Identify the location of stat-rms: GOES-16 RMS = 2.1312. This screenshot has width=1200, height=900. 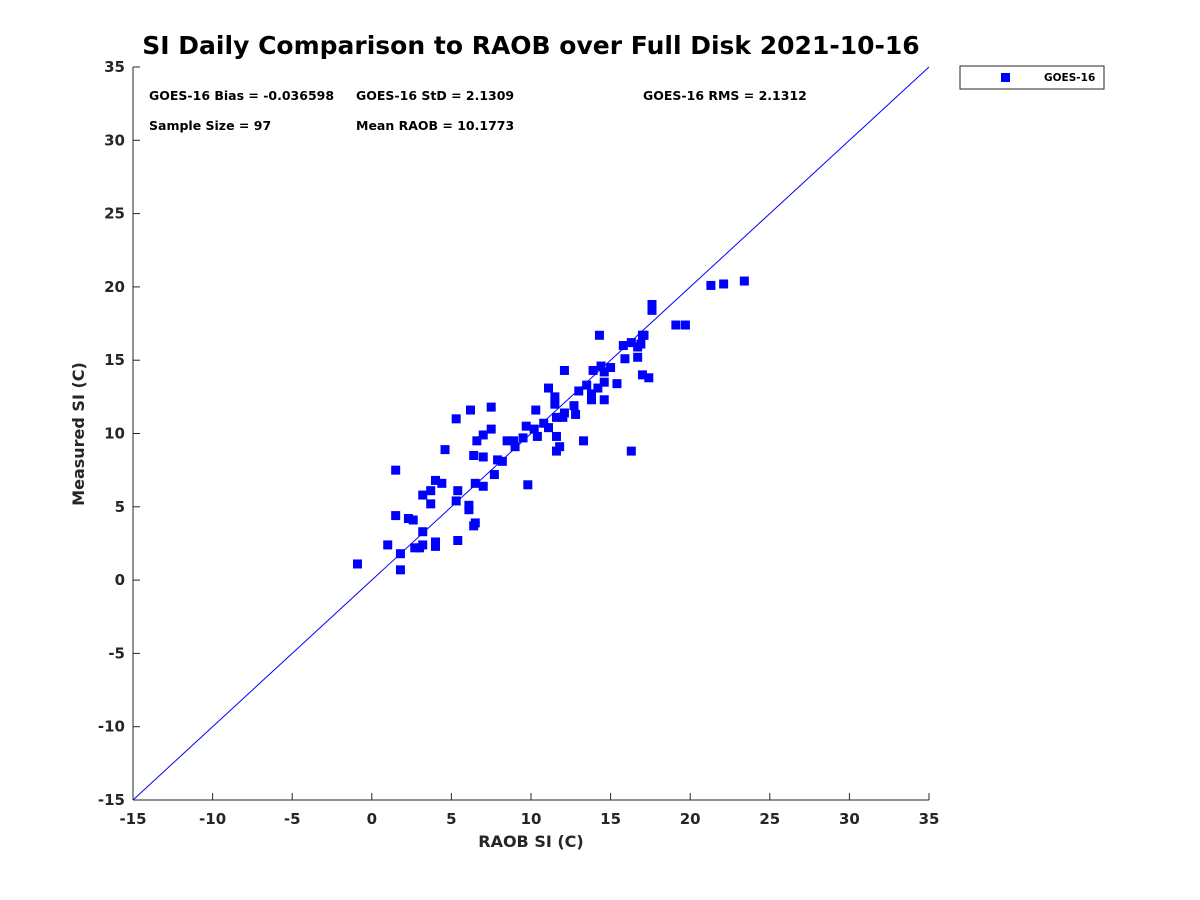
(725, 95).